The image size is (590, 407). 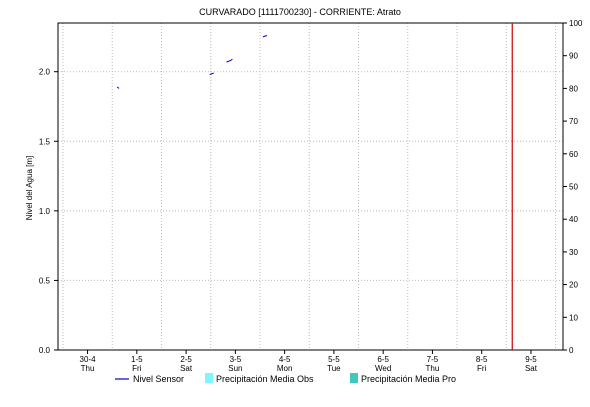 I want to click on x-tick-label-date: 2-5, so click(x=186, y=359).